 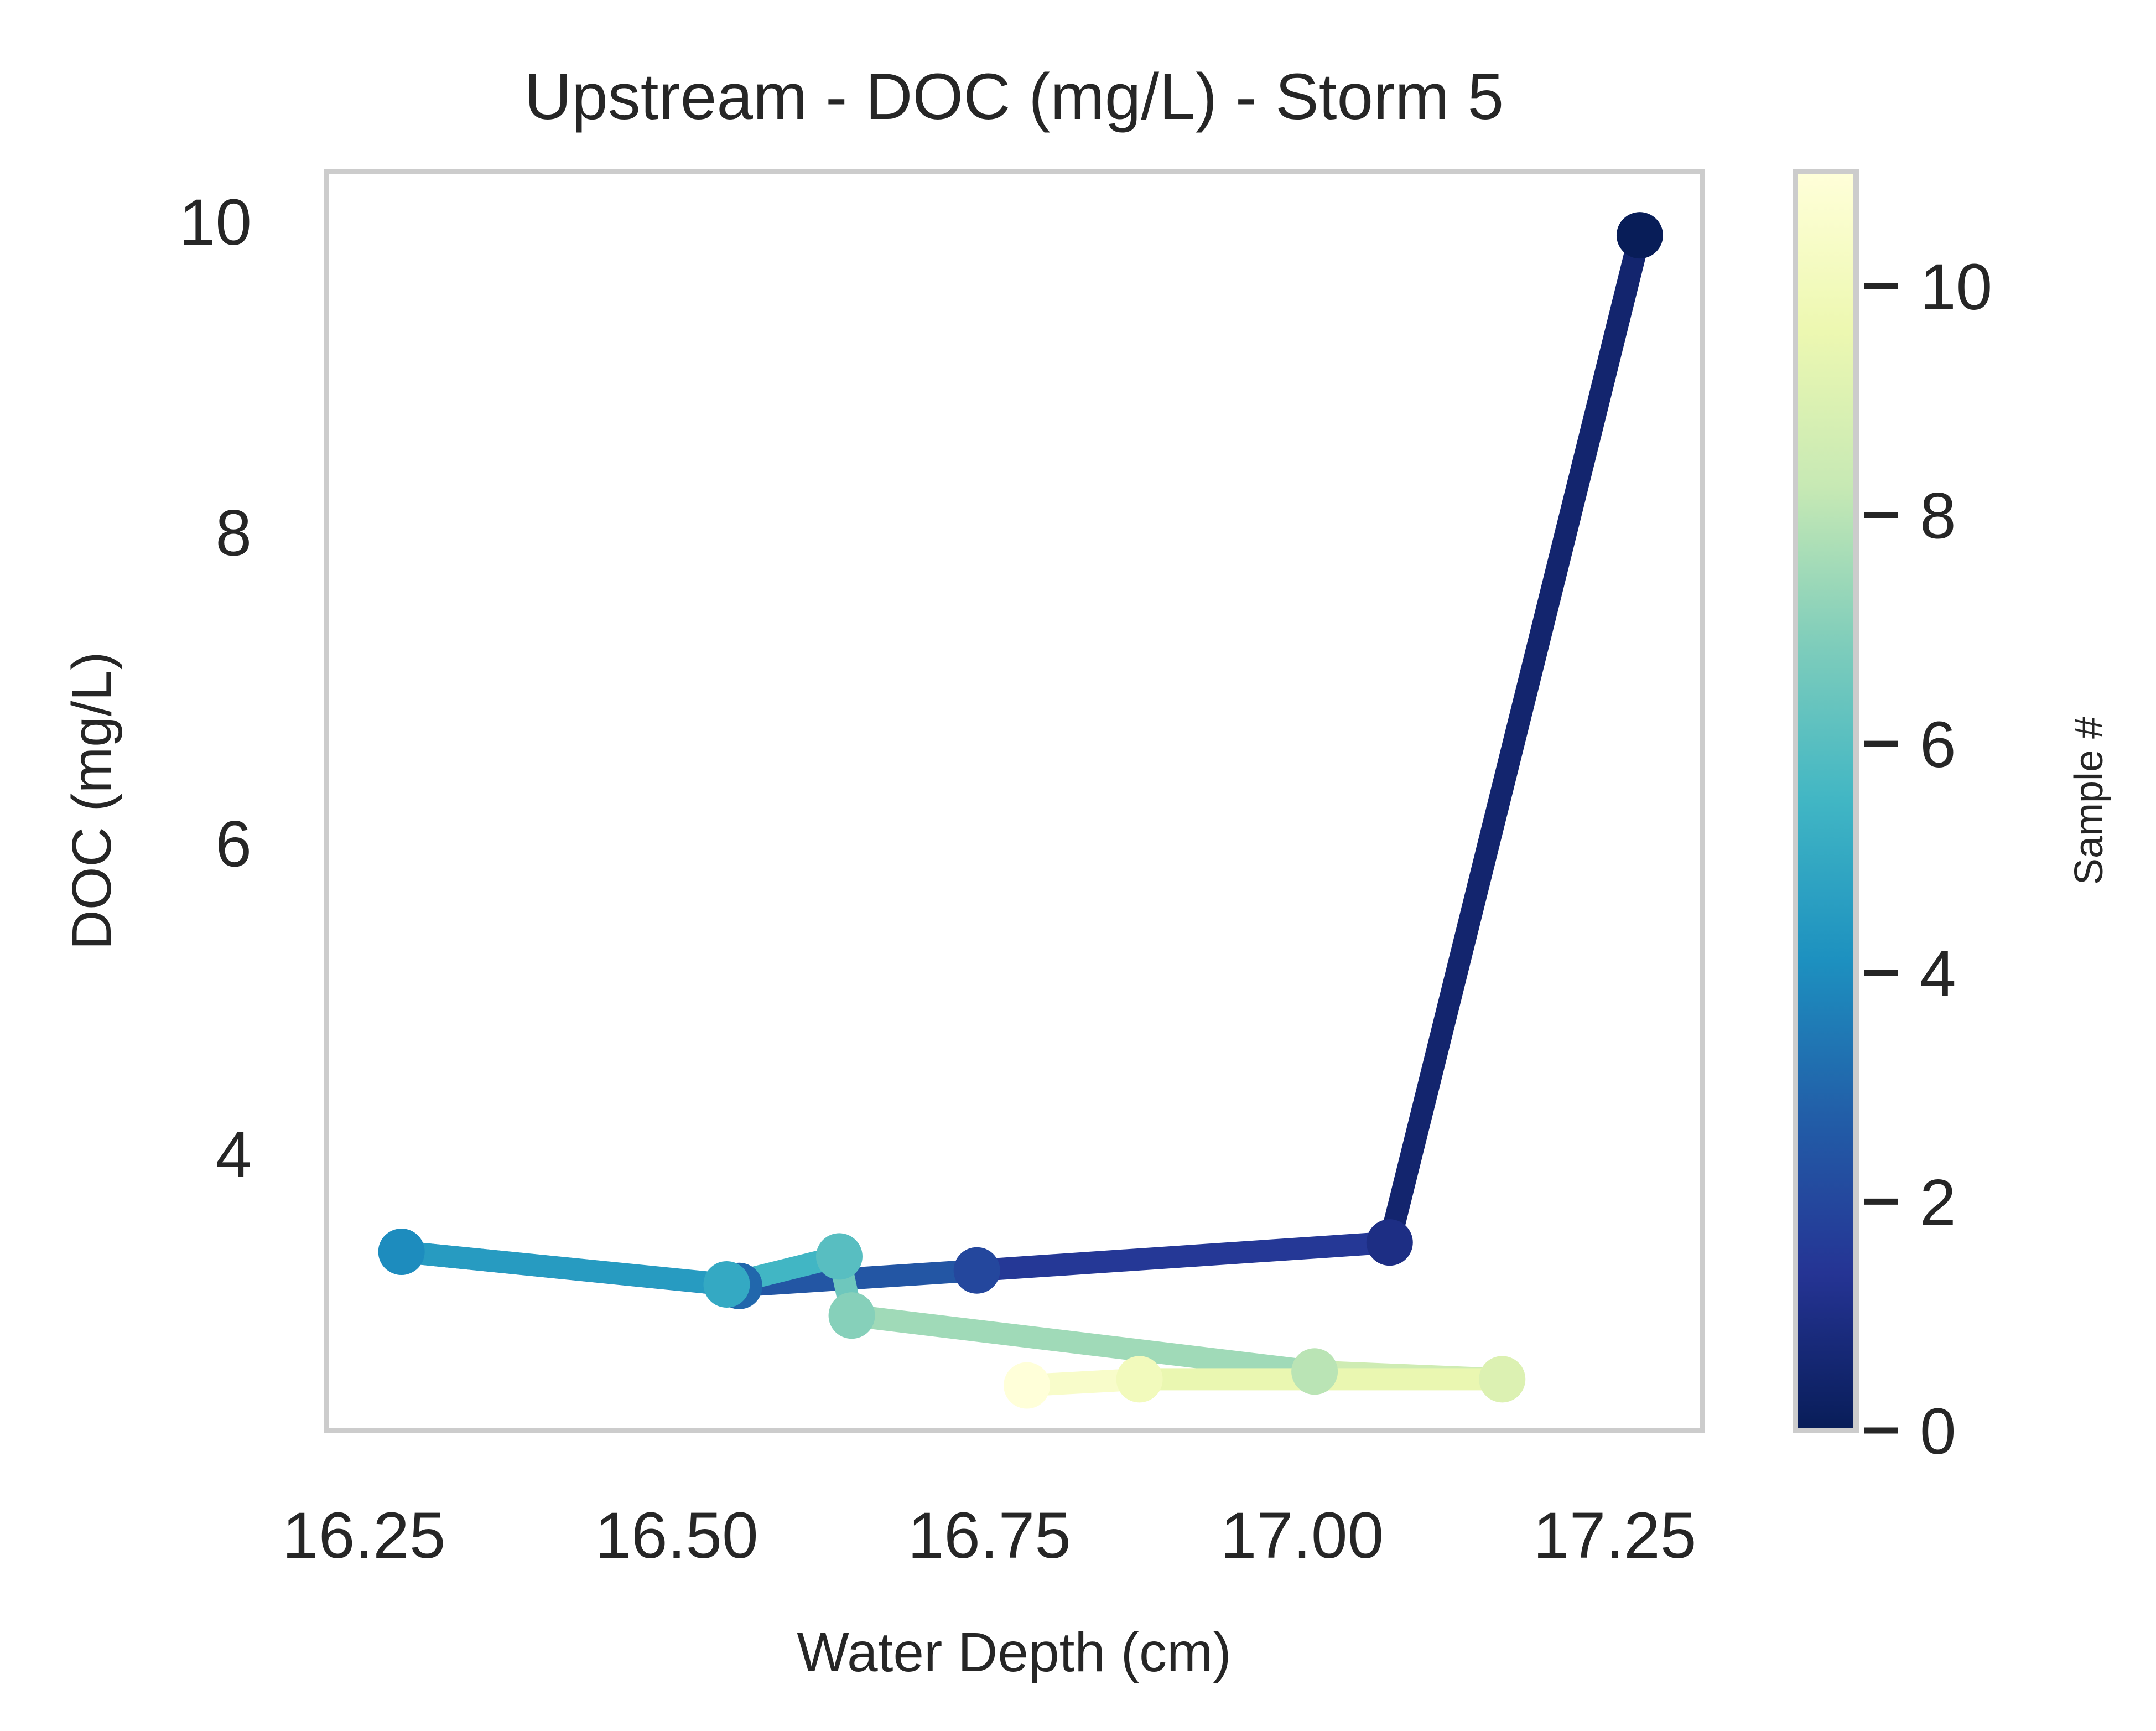 I want to click on colorbar-tick-label: 8, so click(x=1938, y=515).